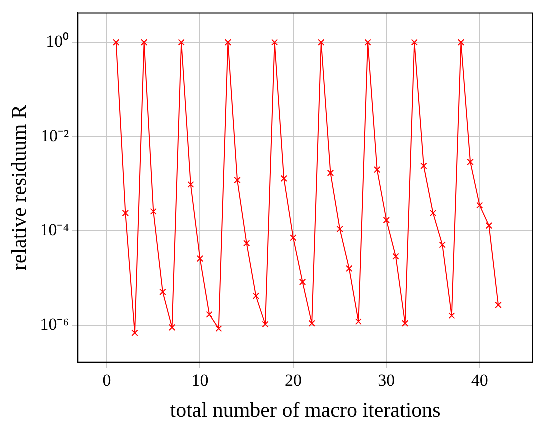 Image resolution: width=538 pixels, height=432 pixels. What do you see at coordinates (479, 380) in the screenshot?
I see `x-tick-label: 40` at bounding box center [479, 380].